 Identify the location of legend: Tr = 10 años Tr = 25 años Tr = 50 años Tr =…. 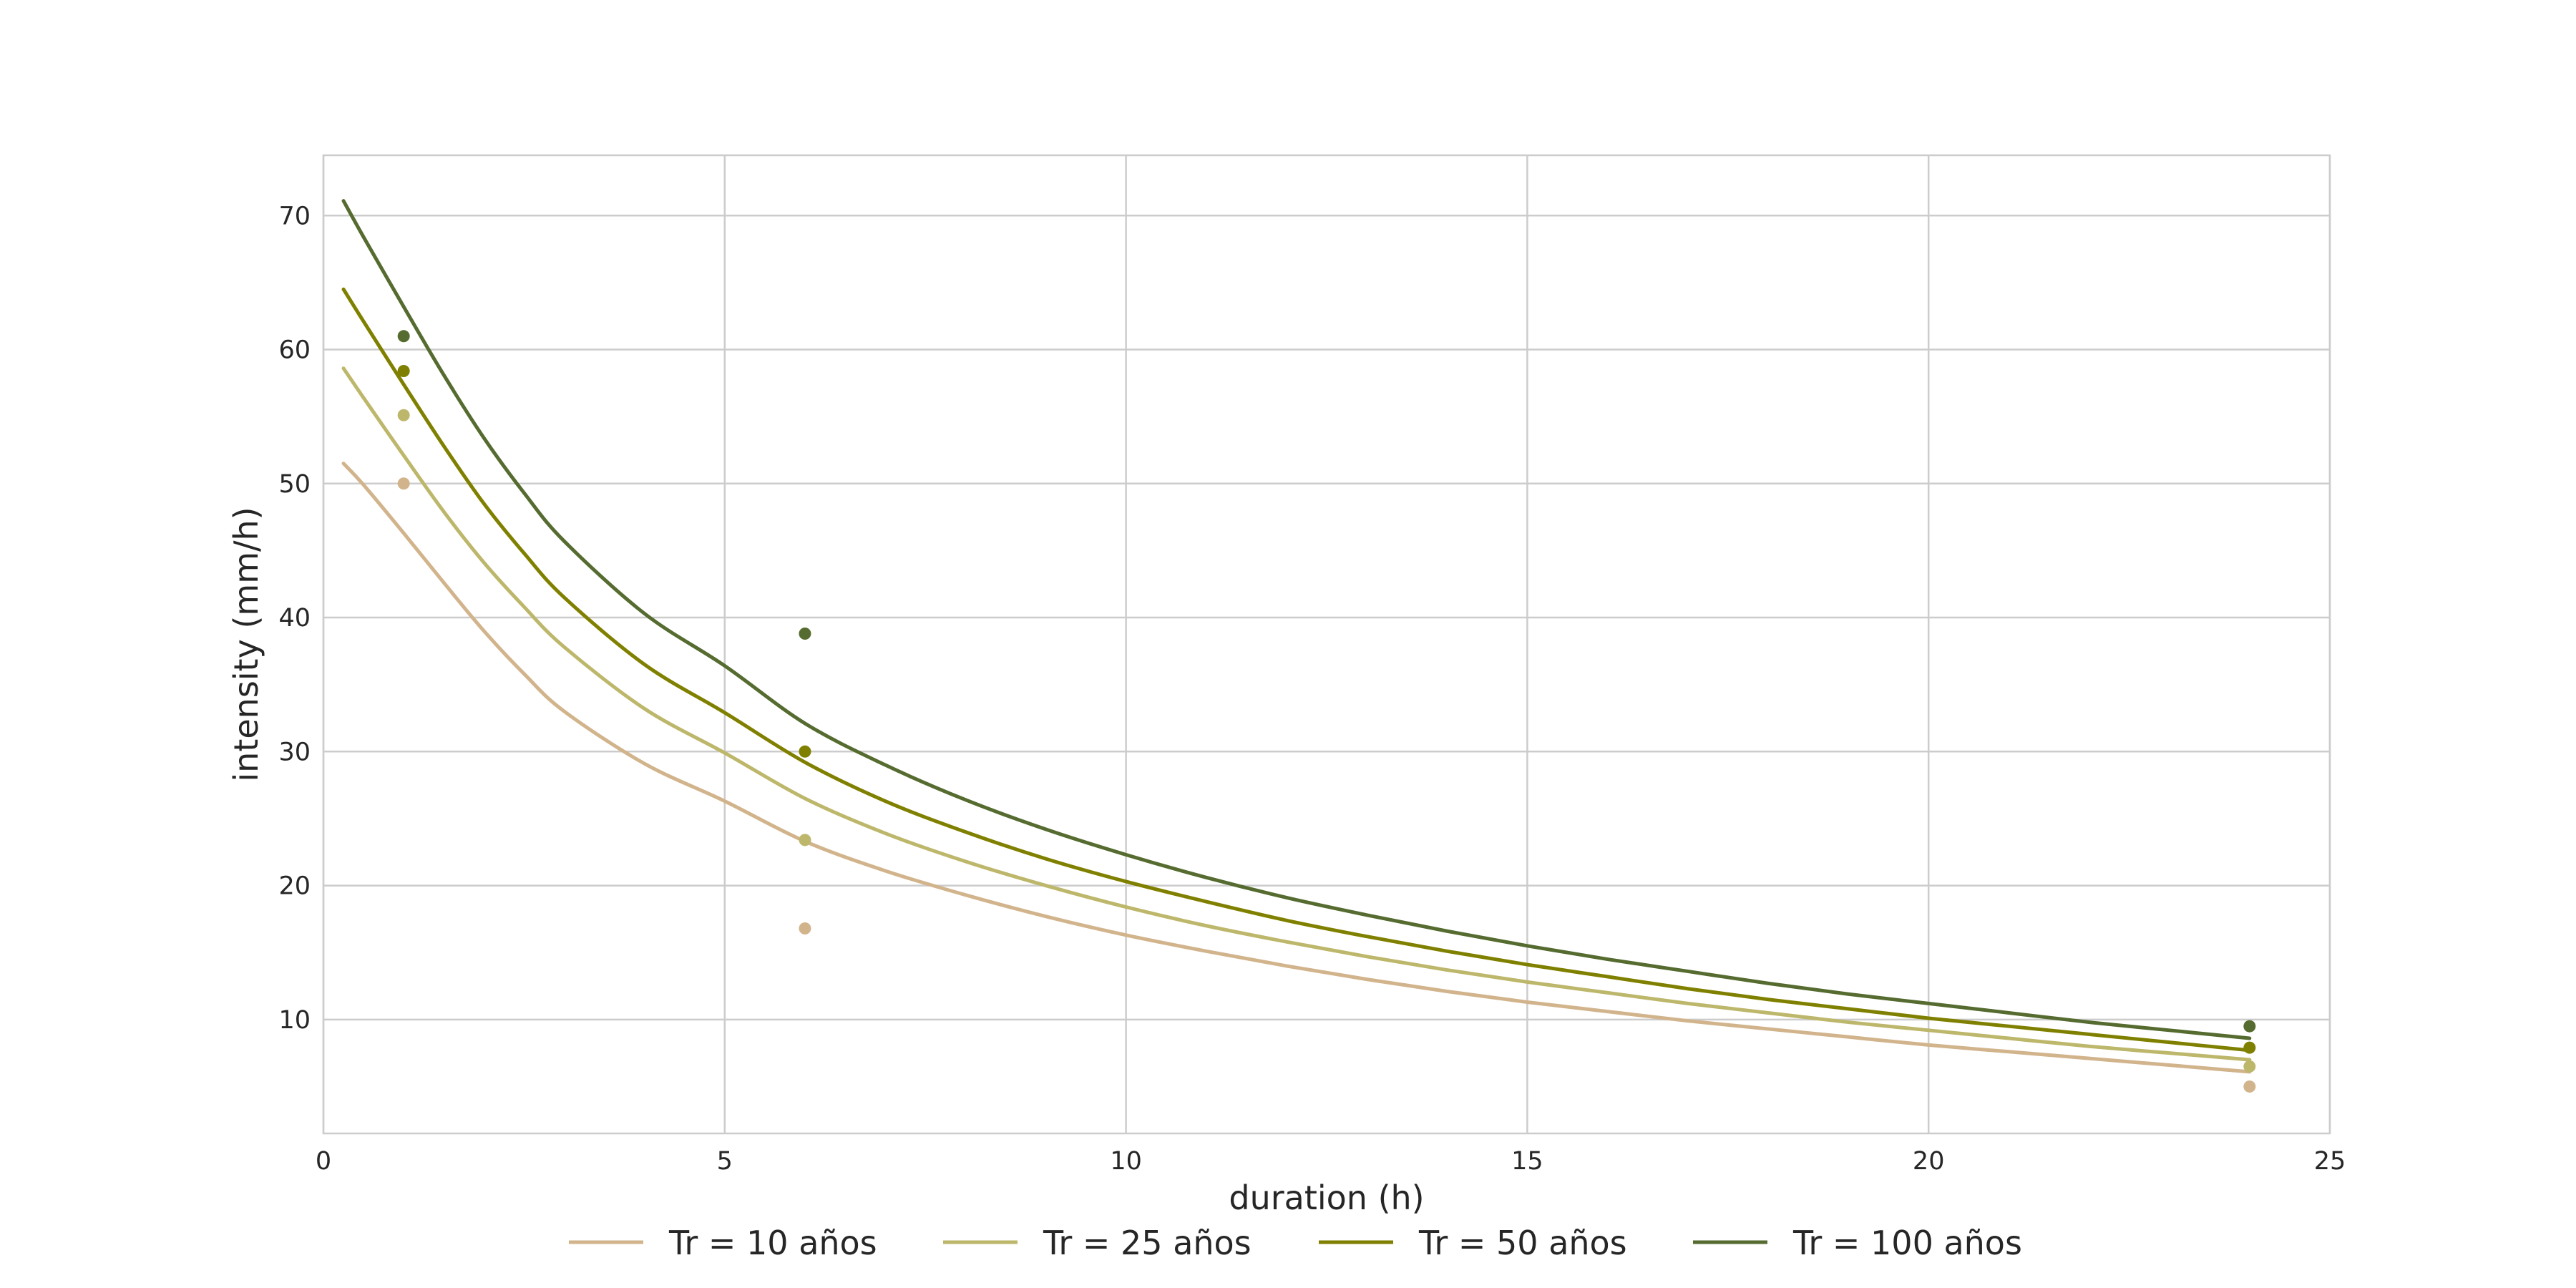
(1295, 1243).